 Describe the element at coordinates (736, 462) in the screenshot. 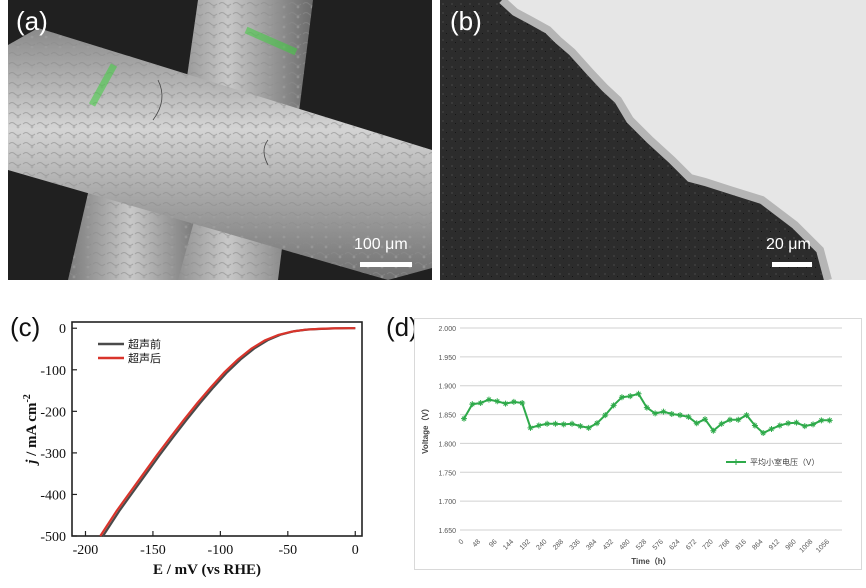

I see `legend-marker` at that location.